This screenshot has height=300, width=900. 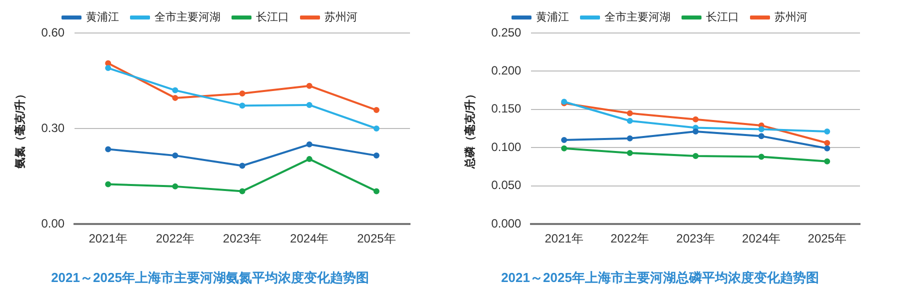 I want to click on y-tick-label: 0.30, so click(x=53, y=127).